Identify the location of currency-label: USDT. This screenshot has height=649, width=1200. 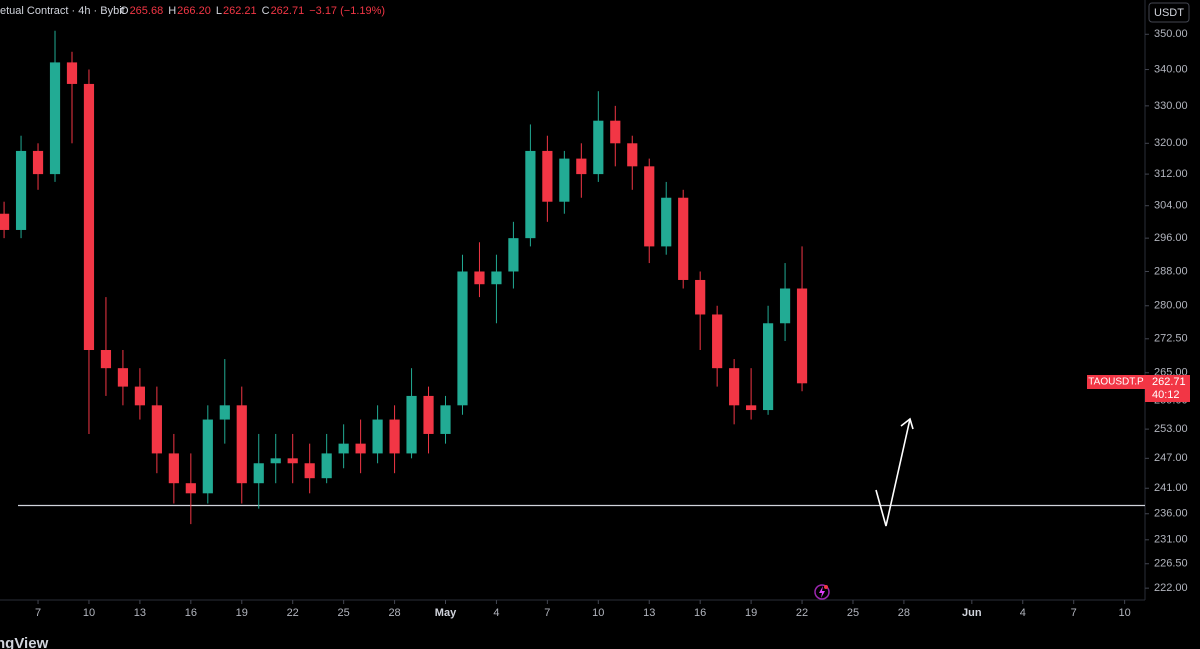
(1169, 13).